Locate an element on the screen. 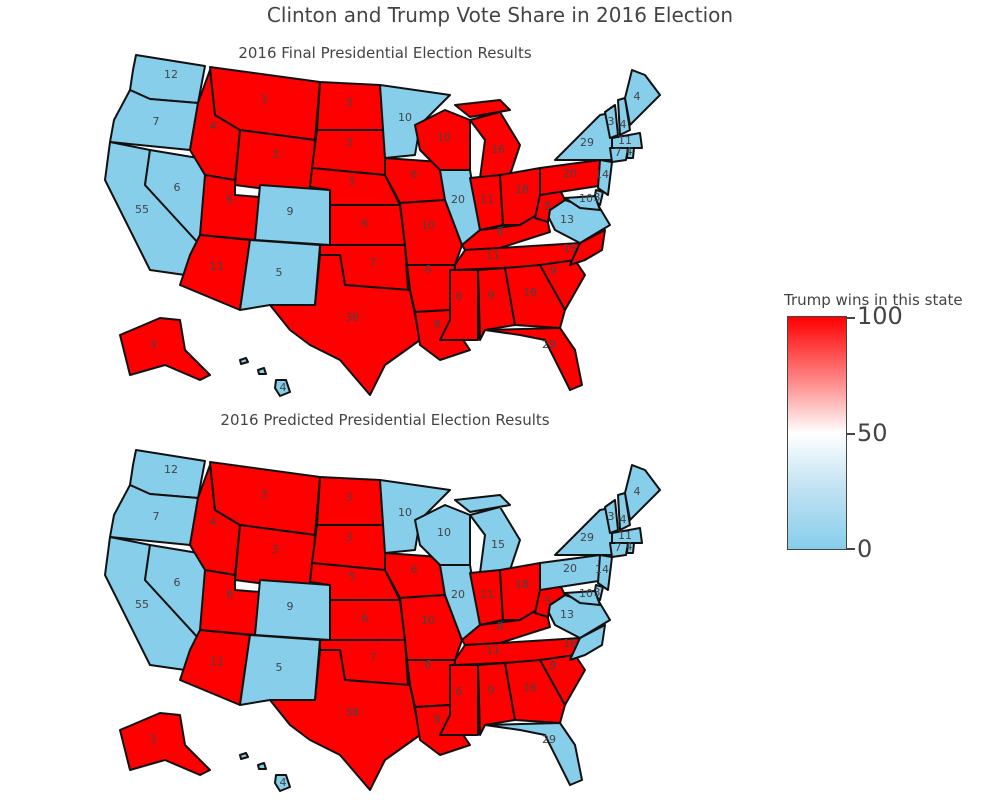  state-md is located at coordinates (582, 598).